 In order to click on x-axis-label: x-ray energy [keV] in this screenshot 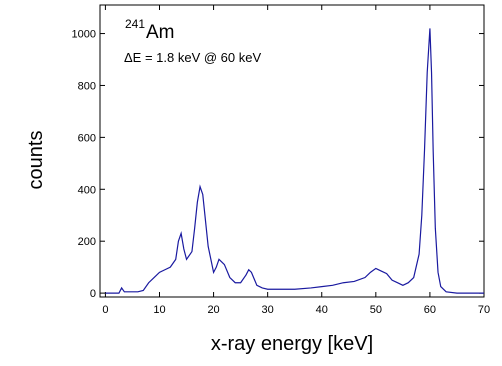, I will do `click(292, 344)`.